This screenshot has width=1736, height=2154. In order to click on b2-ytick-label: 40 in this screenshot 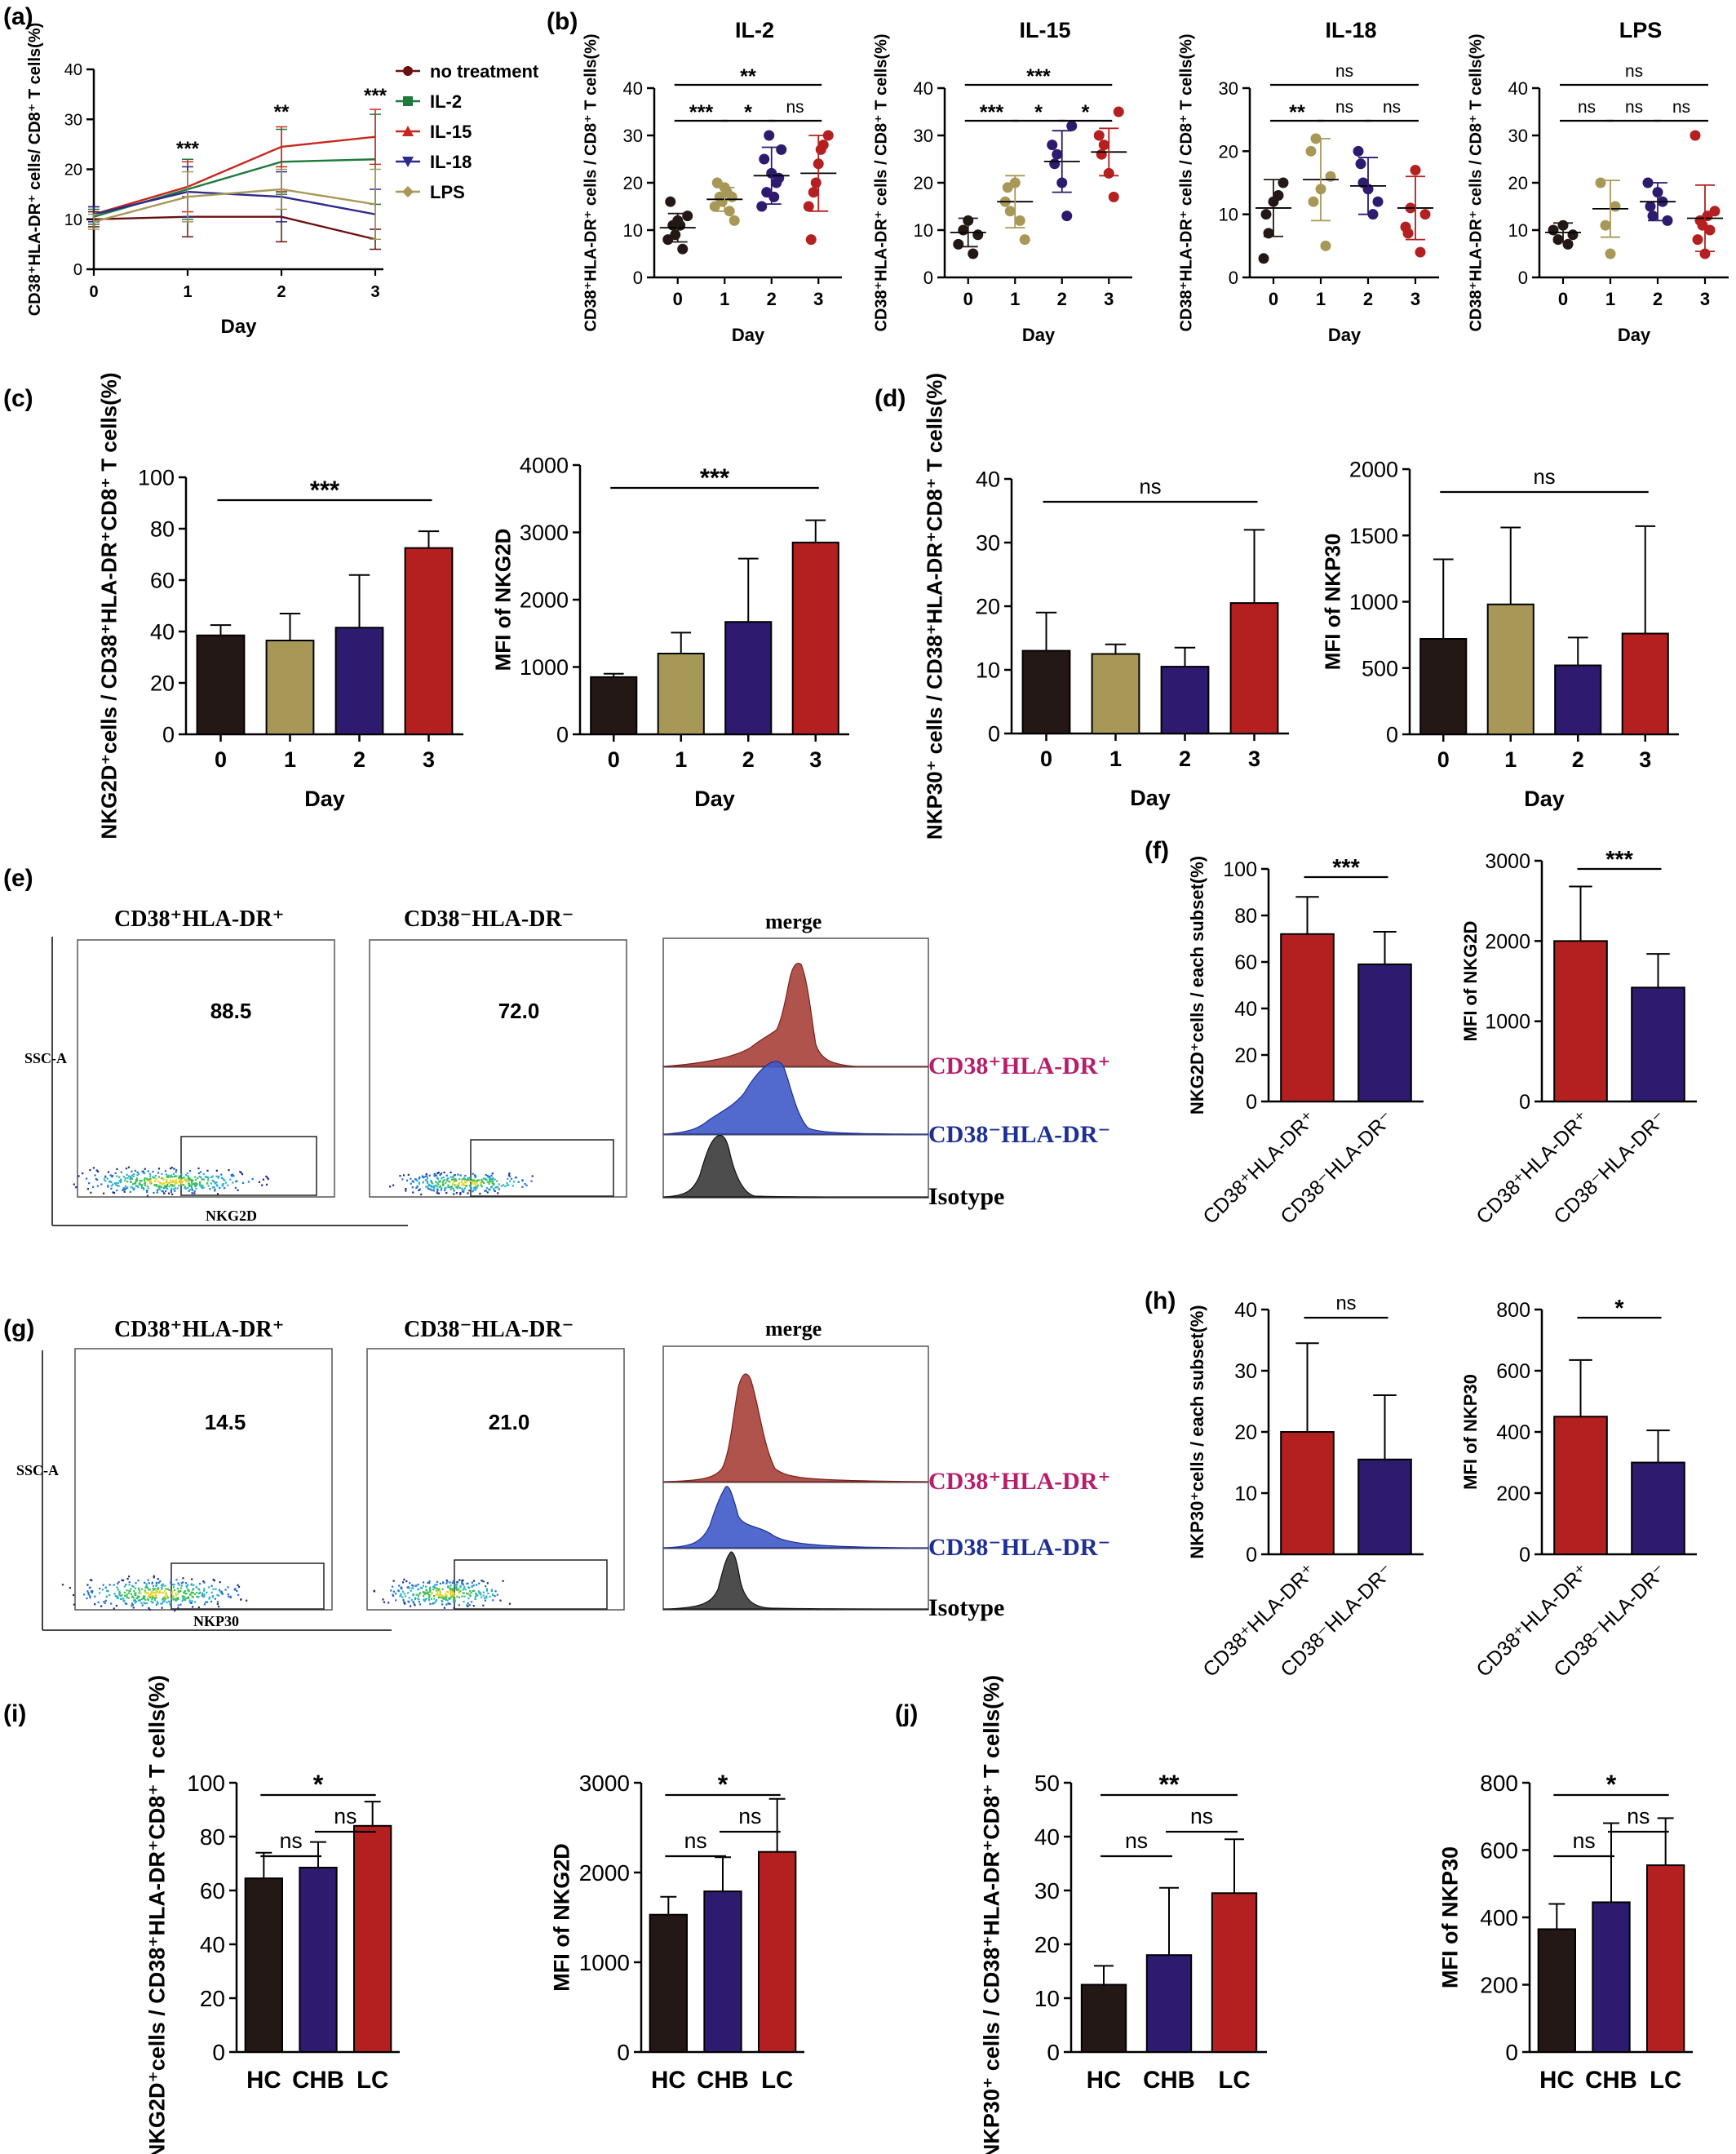, I will do `click(923, 88)`.